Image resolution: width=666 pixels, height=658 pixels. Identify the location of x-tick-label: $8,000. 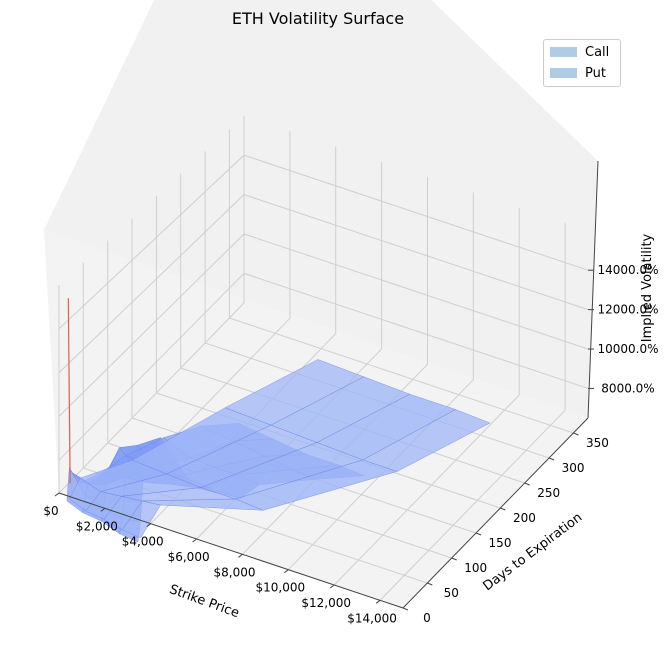
(235, 572).